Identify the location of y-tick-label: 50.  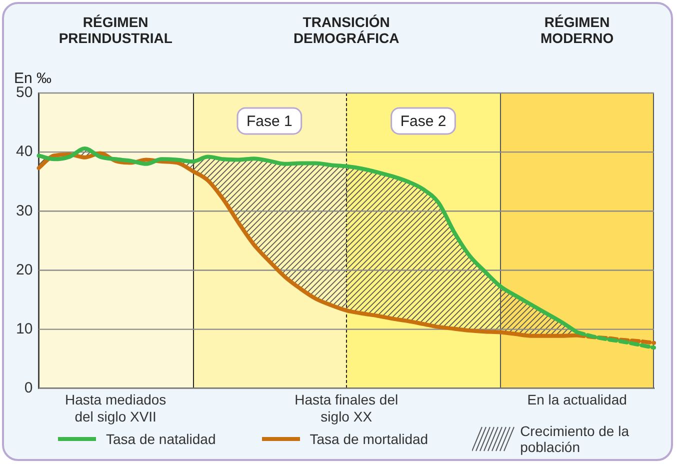
(24, 93).